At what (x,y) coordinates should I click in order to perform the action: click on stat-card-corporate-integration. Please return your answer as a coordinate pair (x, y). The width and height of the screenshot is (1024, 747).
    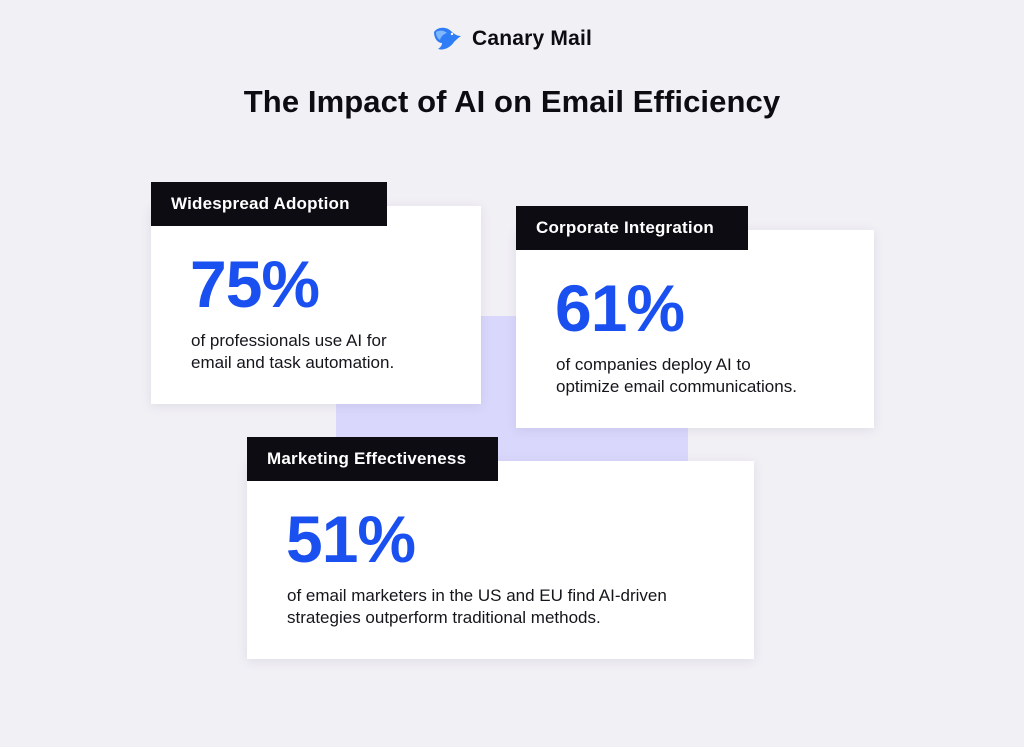
    Looking at the image, I should click on (695, 329).